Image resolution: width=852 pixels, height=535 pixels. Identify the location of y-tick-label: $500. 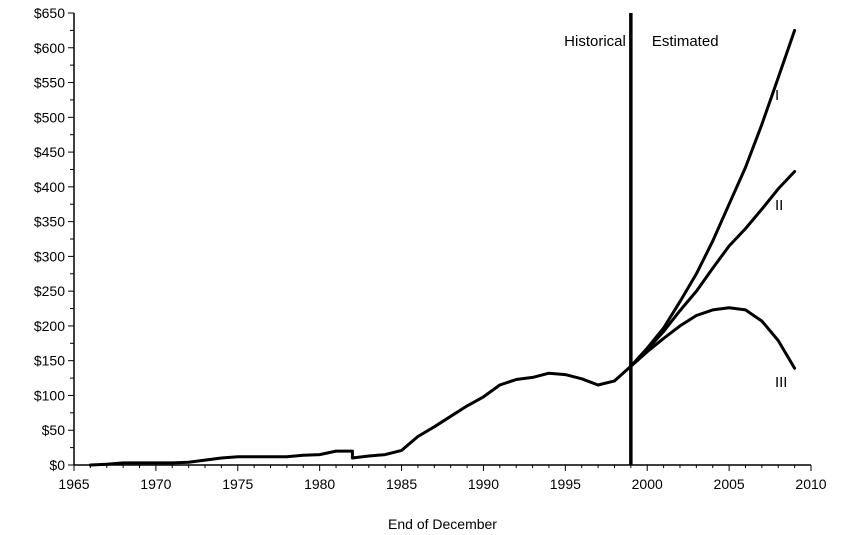
(49, 117).